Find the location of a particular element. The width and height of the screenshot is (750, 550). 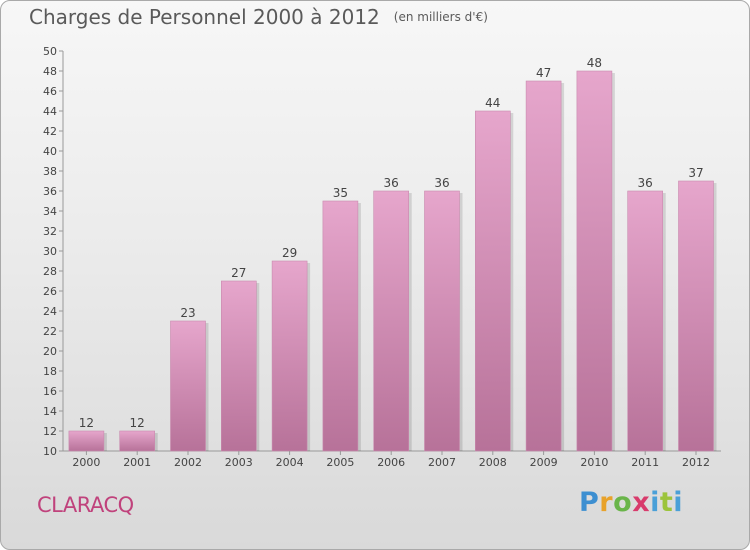

bar-value-label: 44 is located at coordinates (492, 103).